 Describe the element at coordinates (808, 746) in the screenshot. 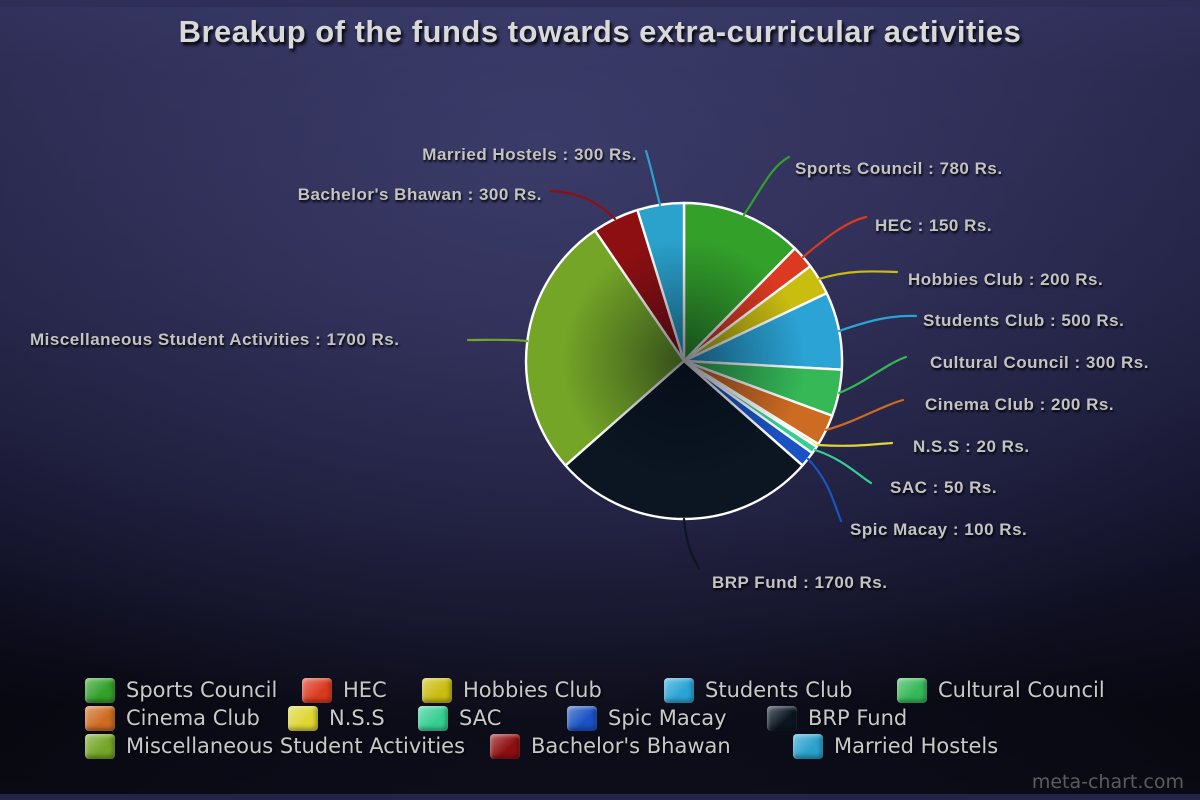

I see `legend-swatch-married-hostels` at that location.